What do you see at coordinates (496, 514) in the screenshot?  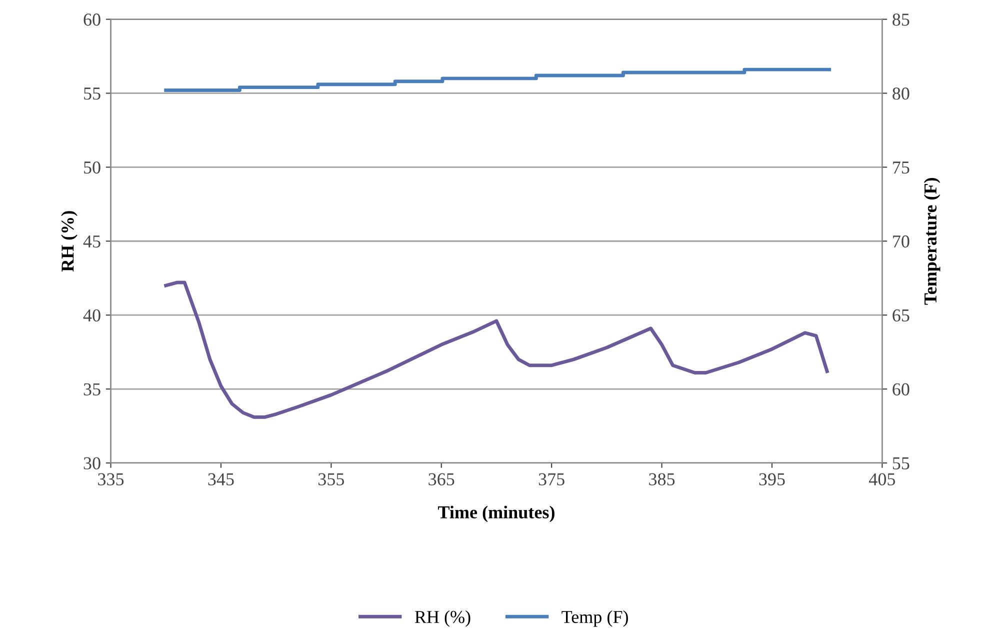 I see `x-axis-title: Time (minutes)` at bounding box center [496, 514].